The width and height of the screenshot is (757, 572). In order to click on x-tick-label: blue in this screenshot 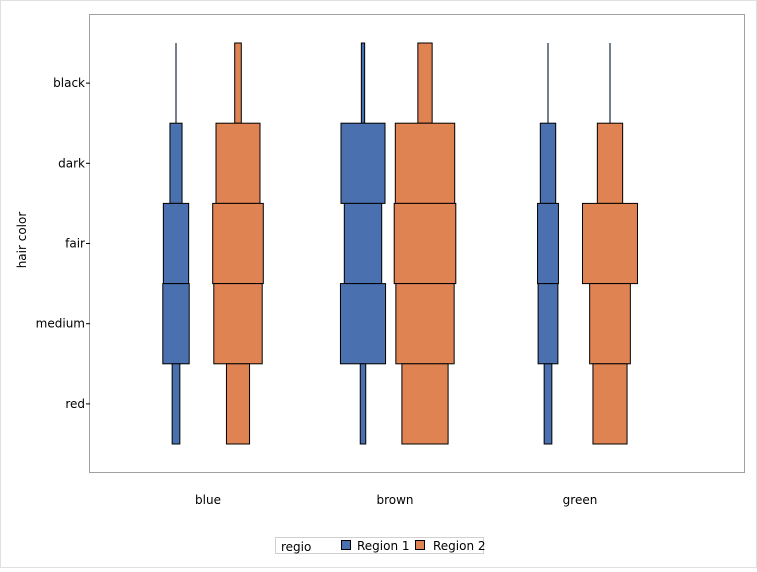, I will do `click(208, 500)`.